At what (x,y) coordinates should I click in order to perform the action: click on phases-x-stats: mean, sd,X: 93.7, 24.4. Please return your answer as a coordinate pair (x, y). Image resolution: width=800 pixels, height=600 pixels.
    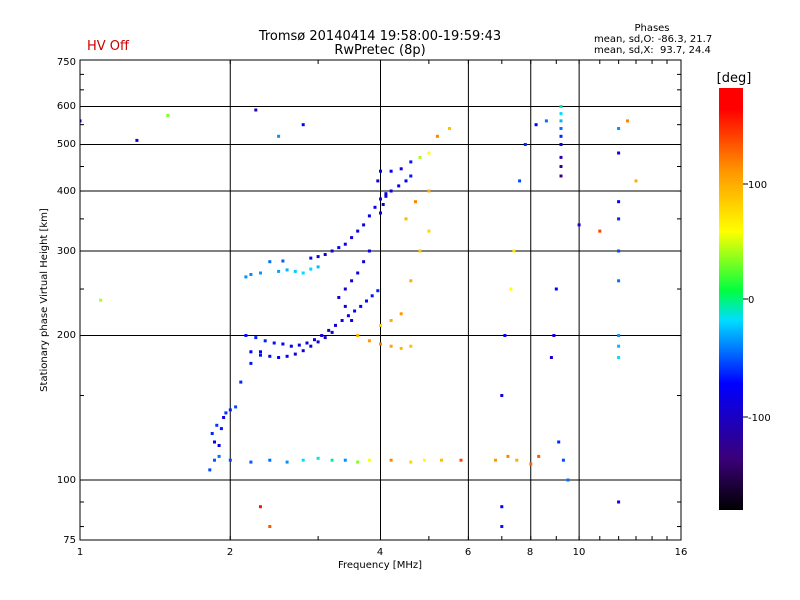
    Looking at the image, I should click on (652, 50).